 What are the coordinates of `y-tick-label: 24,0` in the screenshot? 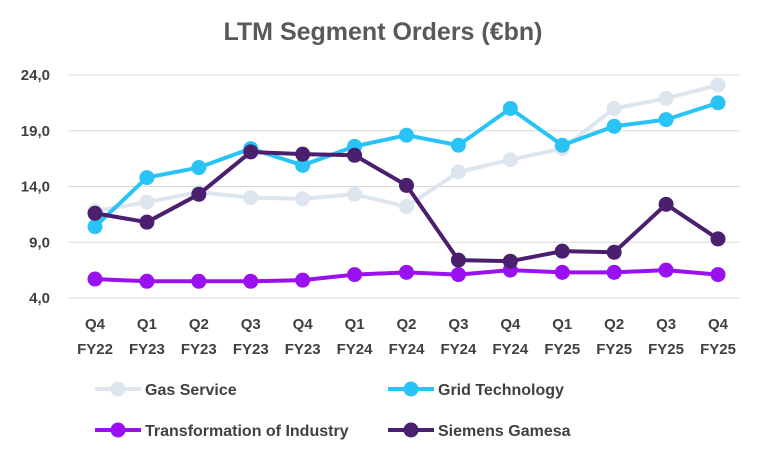 It's located at (35, 75).